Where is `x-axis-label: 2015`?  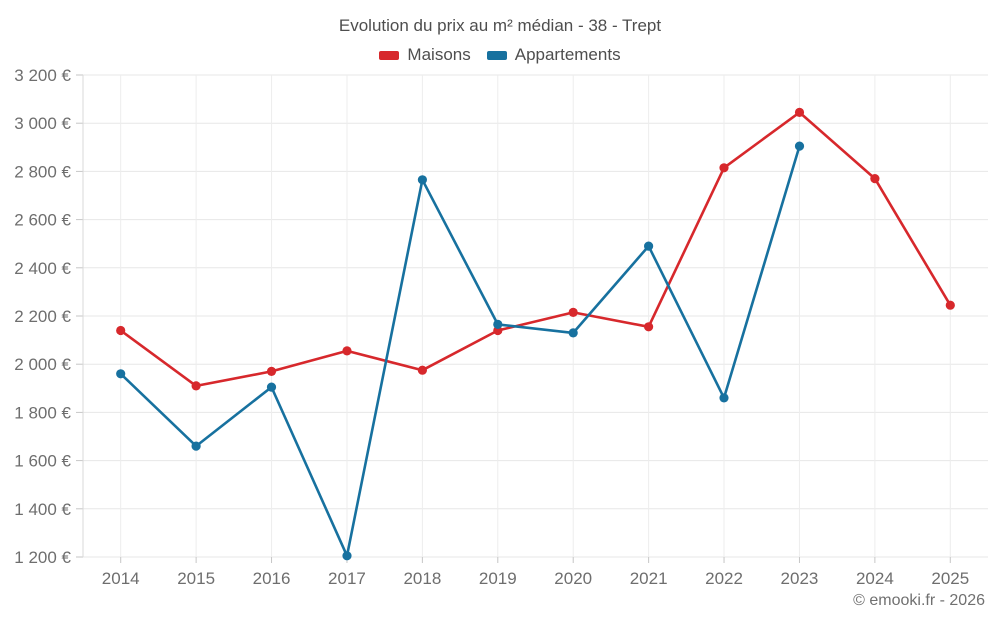
x-axis-label: 2015 is located at coordinates (196, 578).